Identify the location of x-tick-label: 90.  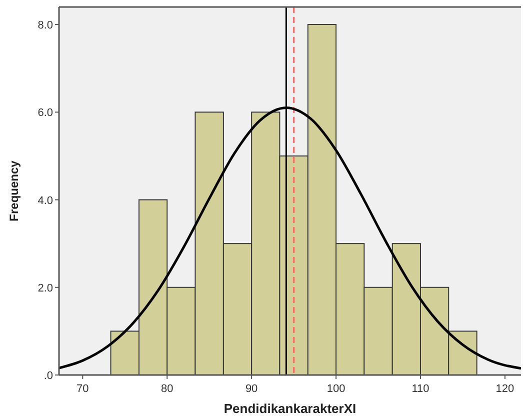
(251, 389).